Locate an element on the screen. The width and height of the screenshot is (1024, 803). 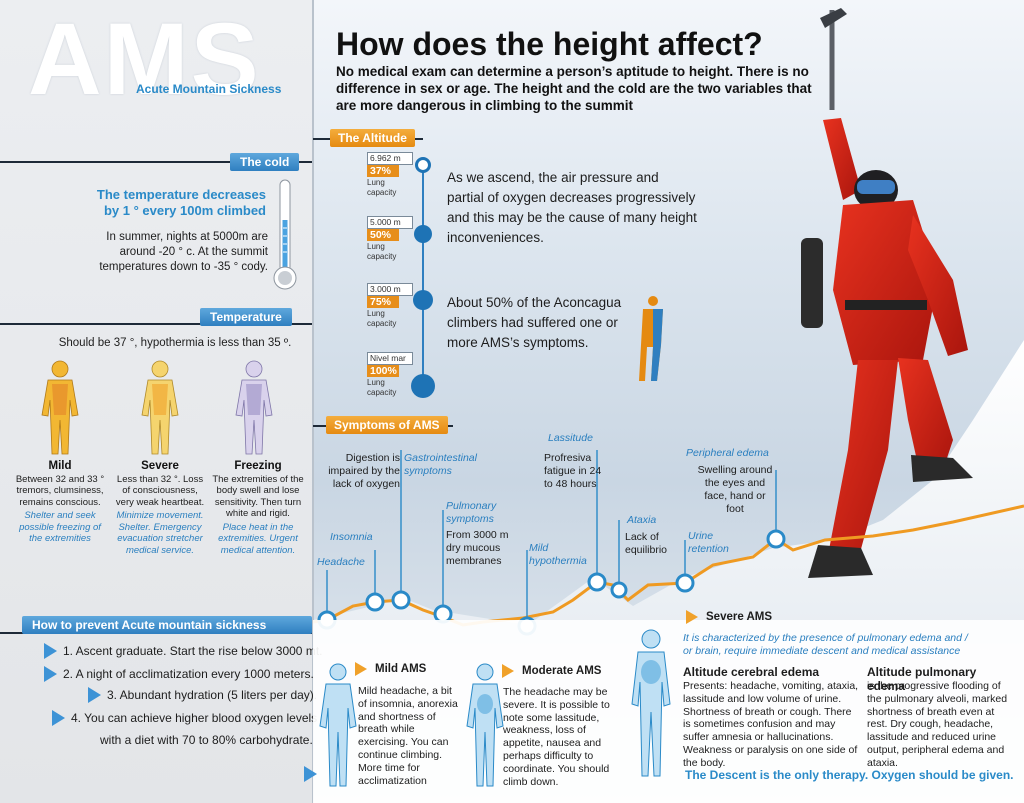
symptom-urine-retention: Urine retention is located at coordinates (708, 542).